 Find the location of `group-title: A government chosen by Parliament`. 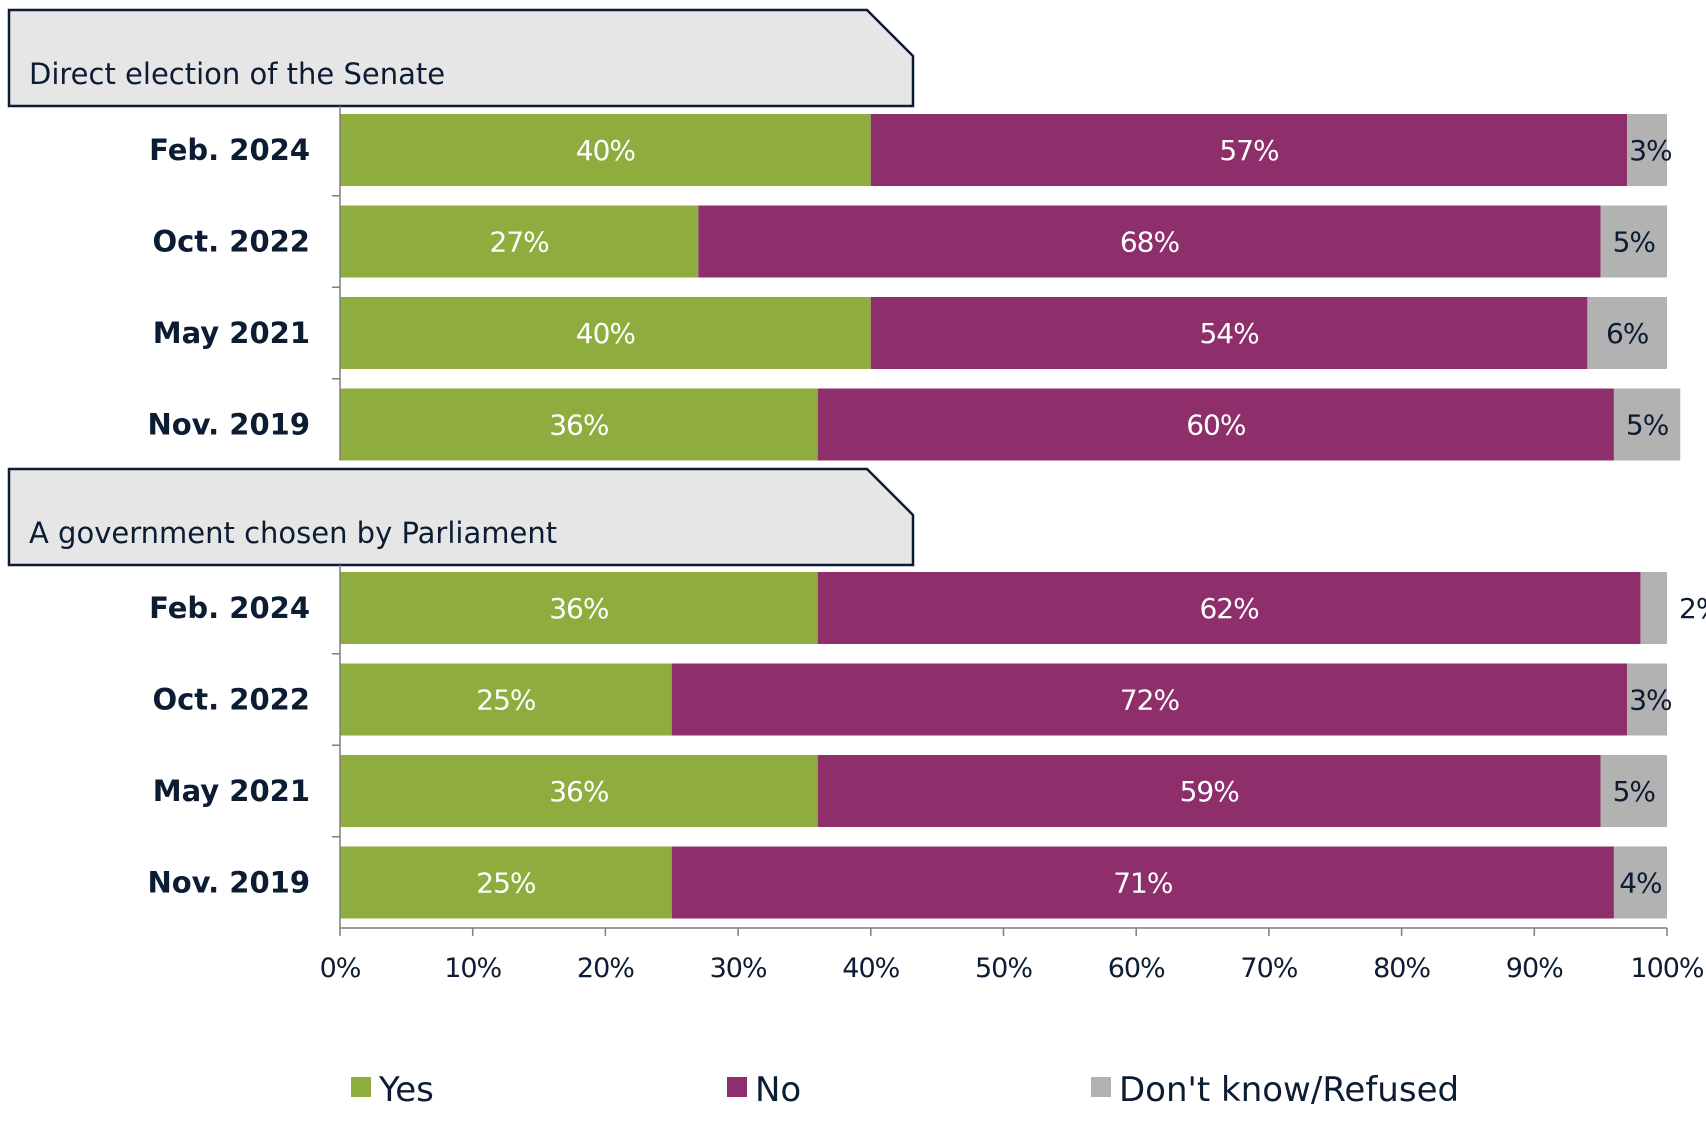

group-title: A government chosen by Parliament is located at coordinates (293, 533).